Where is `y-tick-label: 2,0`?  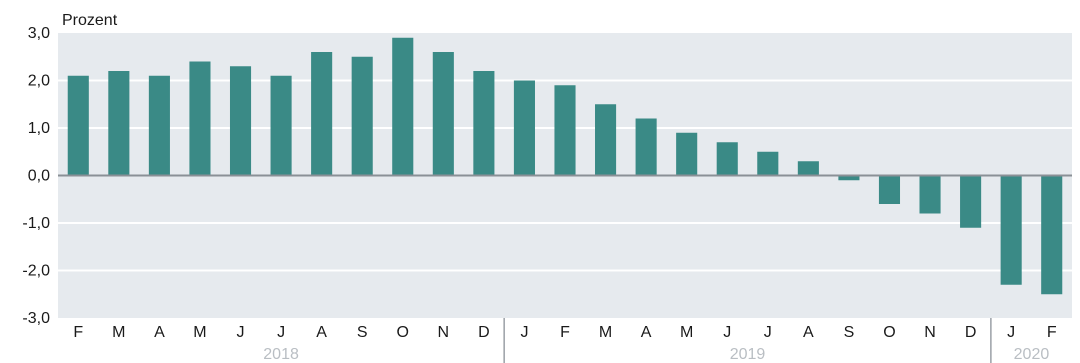
y-tick-label: 2,0 is located at coordinates (39, 81).